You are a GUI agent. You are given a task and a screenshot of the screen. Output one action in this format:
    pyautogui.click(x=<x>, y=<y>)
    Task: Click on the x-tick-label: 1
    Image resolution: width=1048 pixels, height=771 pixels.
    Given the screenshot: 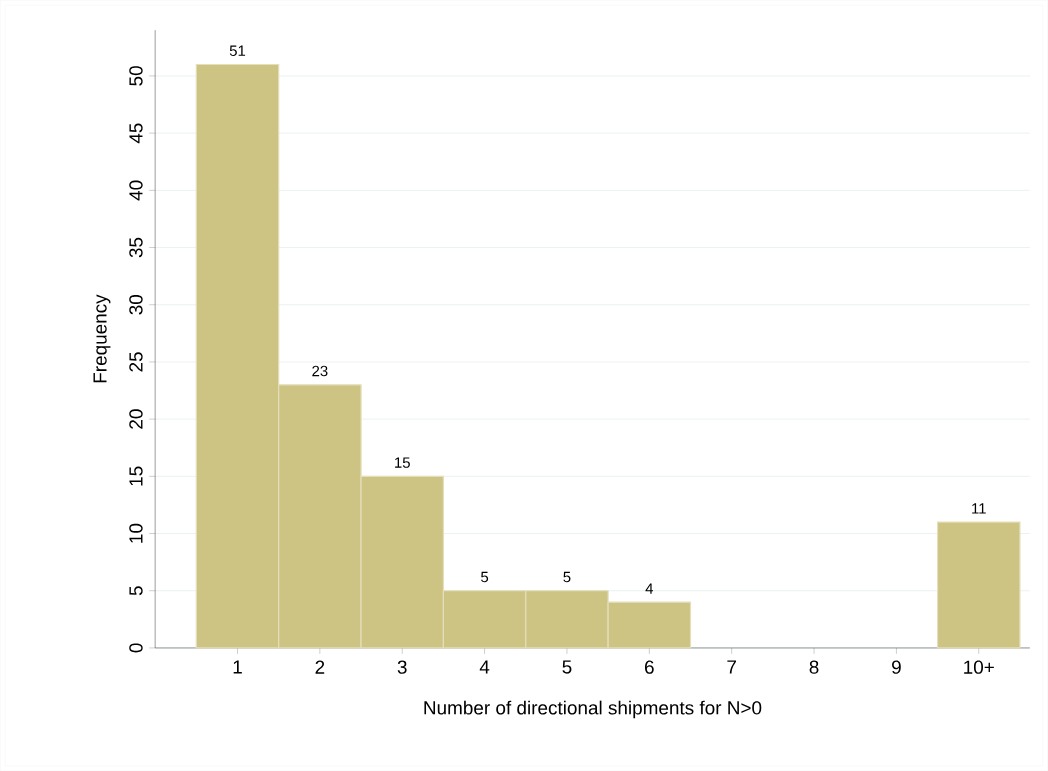 What is the action you would take?
    pyautogui.click(x=237, y=667)
    